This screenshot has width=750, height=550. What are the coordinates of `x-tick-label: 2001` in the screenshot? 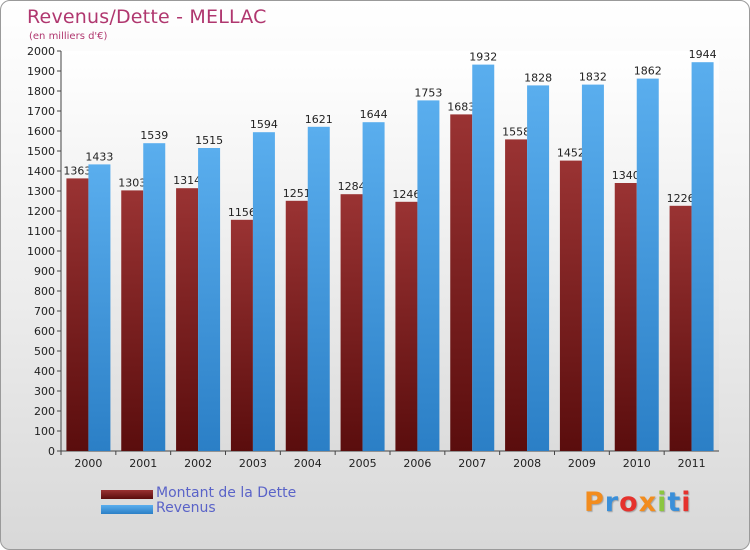 It's located at (143, 463).